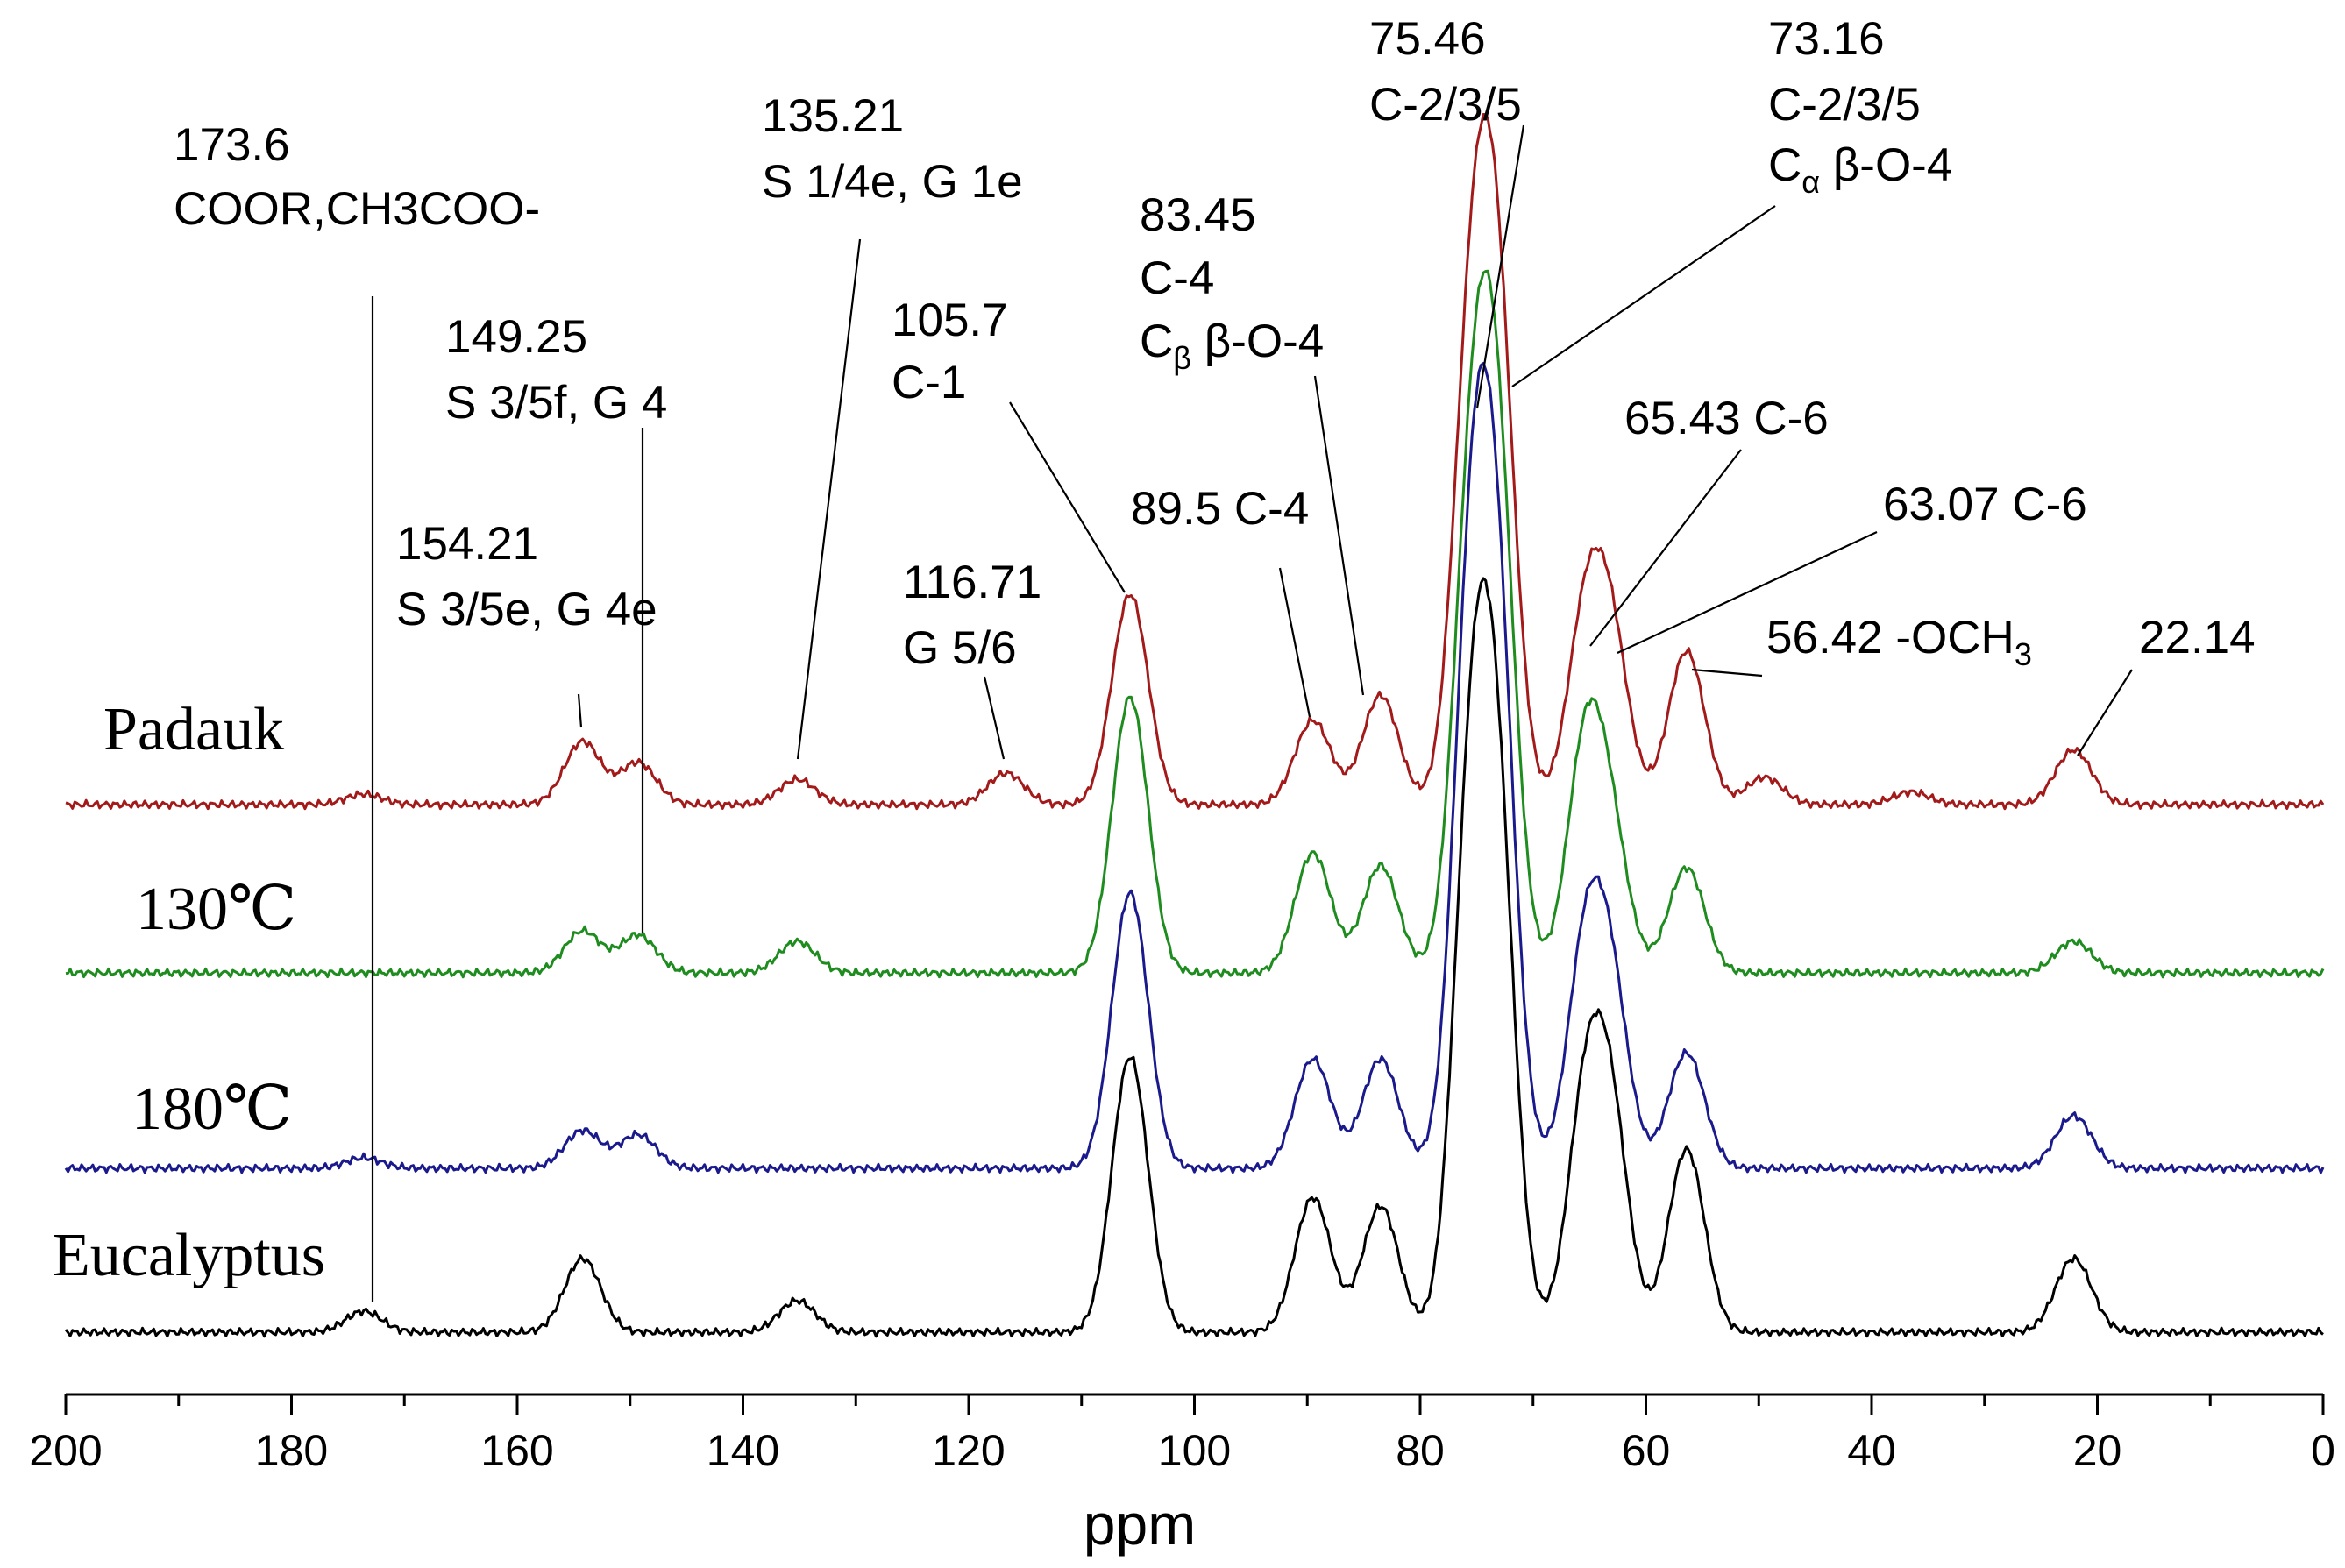 The image size is (2345, 1568). What do you see at coordinates (1420, 1450) in the screenshot?
I see `x-tick-label-80: 80` at bounding box center [1420, 1450].